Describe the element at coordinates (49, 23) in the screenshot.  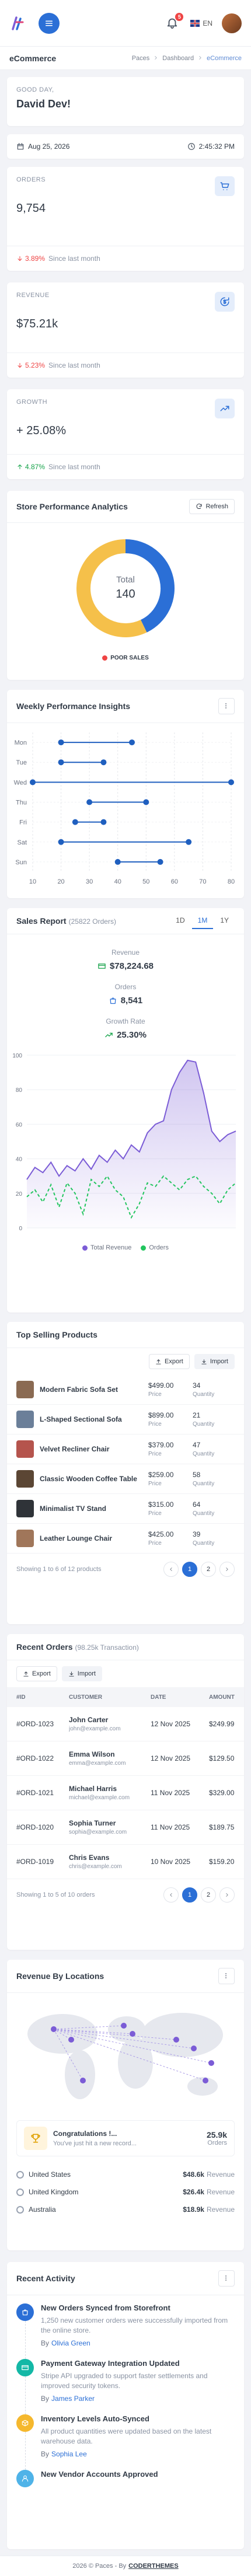
I see `menu-button` at that location.